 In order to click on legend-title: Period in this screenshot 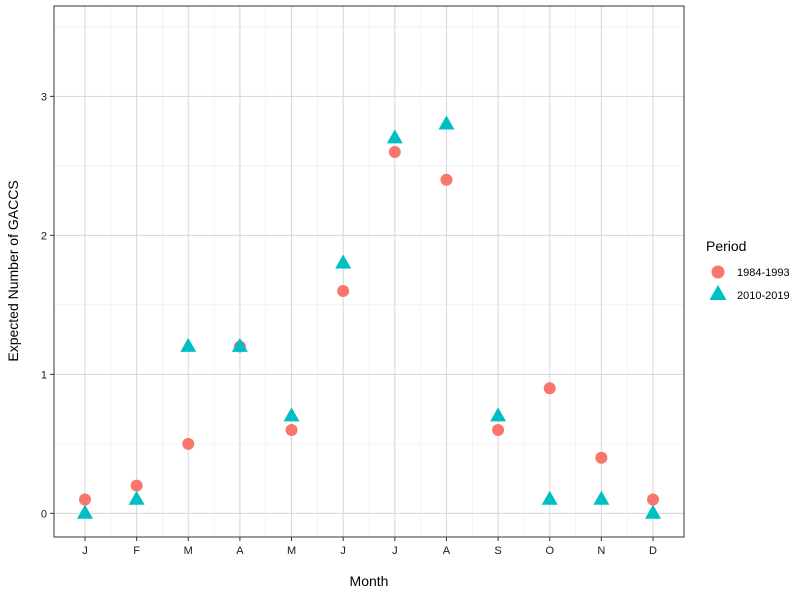, I will do `click(726, 246)`.